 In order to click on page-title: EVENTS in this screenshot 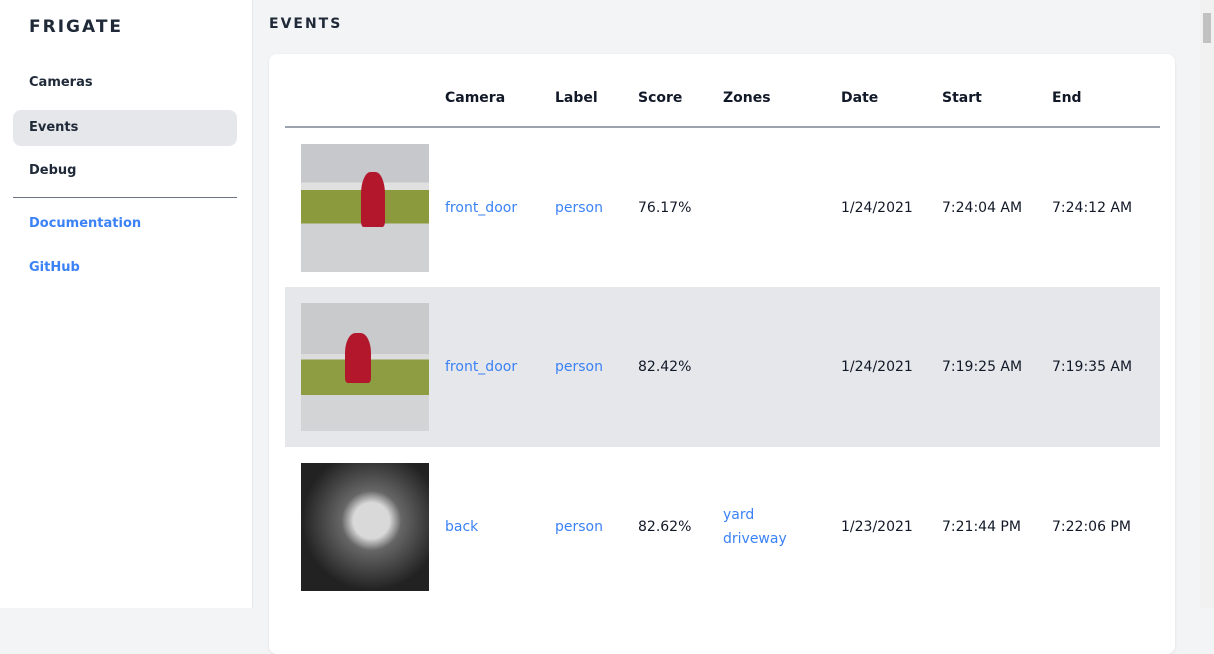, I will do `click(306, 24)`.